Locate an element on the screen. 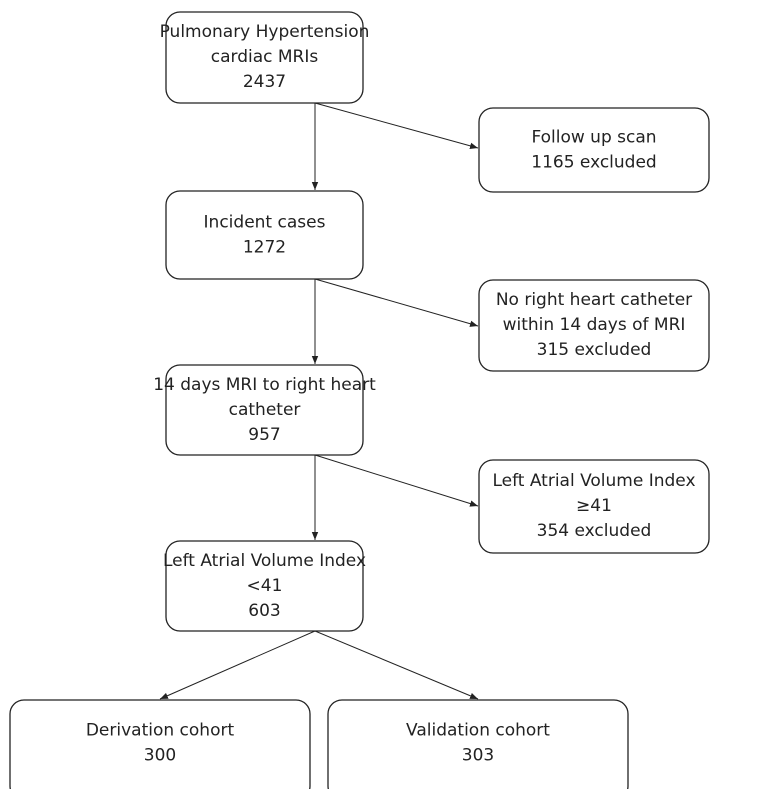 Image resolution: width=772 pixels, height=789 pixels. node-text: 354 excluded is located at coordinates (594, 531).